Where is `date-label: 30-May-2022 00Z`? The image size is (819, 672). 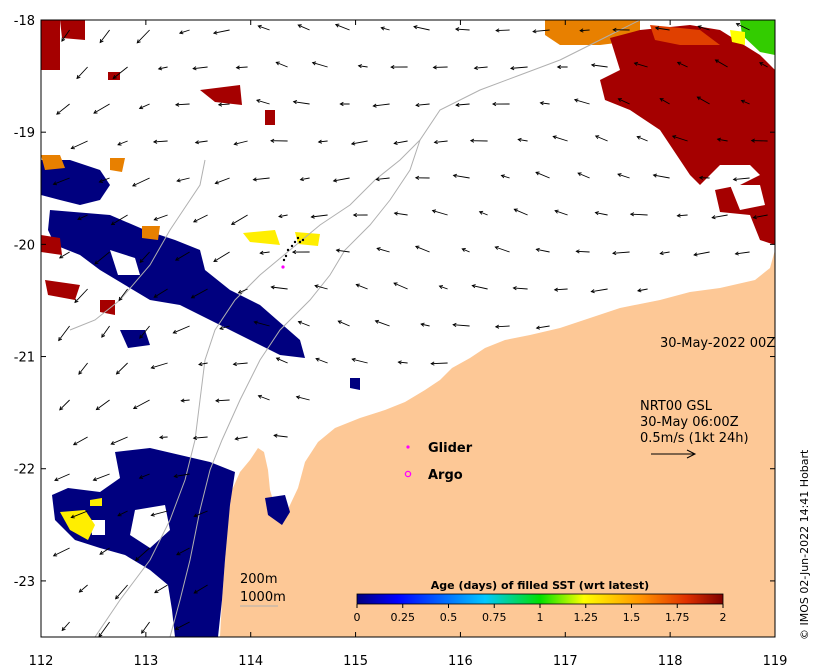
date-label: 30-May-2022 00Z is located at coordinates (717, 343).